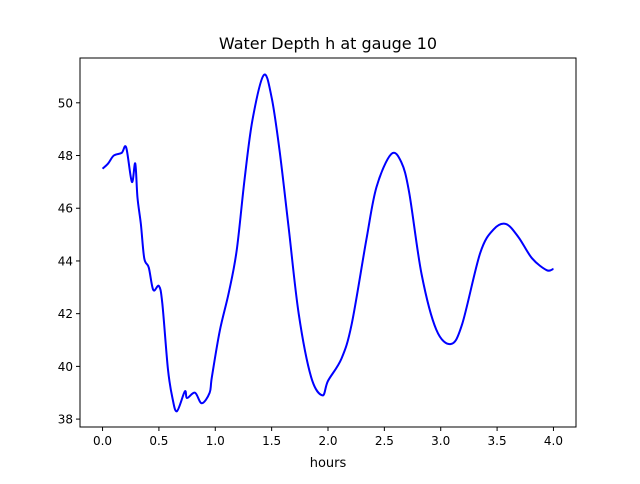 The image size is (640, 484). Describe the element at coordinates (158, 441) in the screenshot. I see `x-tick-label: 0.5` at that location.